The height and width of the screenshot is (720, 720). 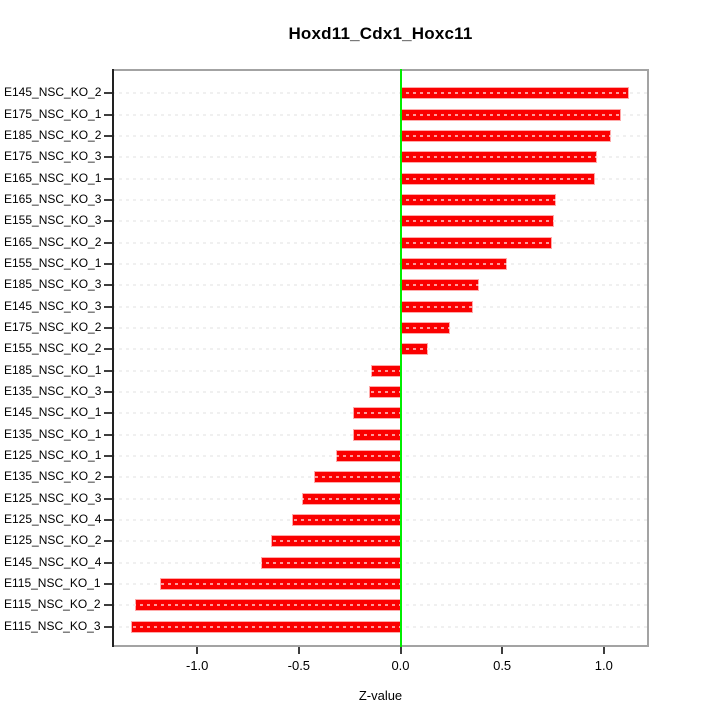 What do you see at coordinates (53, 284) in the screenshot?
I see `y-axis-label: E185_NSC_KO_3` at bounding box center [53, 284].